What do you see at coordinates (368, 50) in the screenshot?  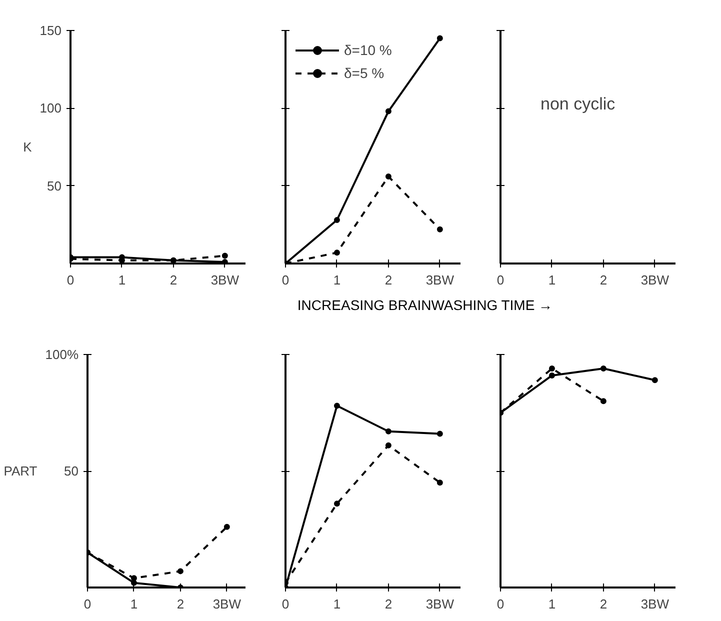 I see `legend-label: δ=10 %` at bounding box center [368, 50].